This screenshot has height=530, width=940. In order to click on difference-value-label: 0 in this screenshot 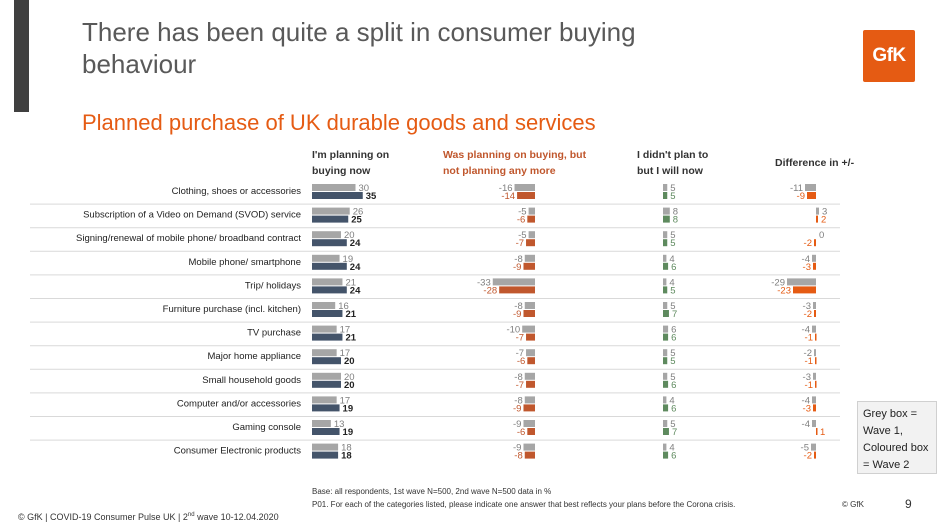, I will do `click(821, 235)`.